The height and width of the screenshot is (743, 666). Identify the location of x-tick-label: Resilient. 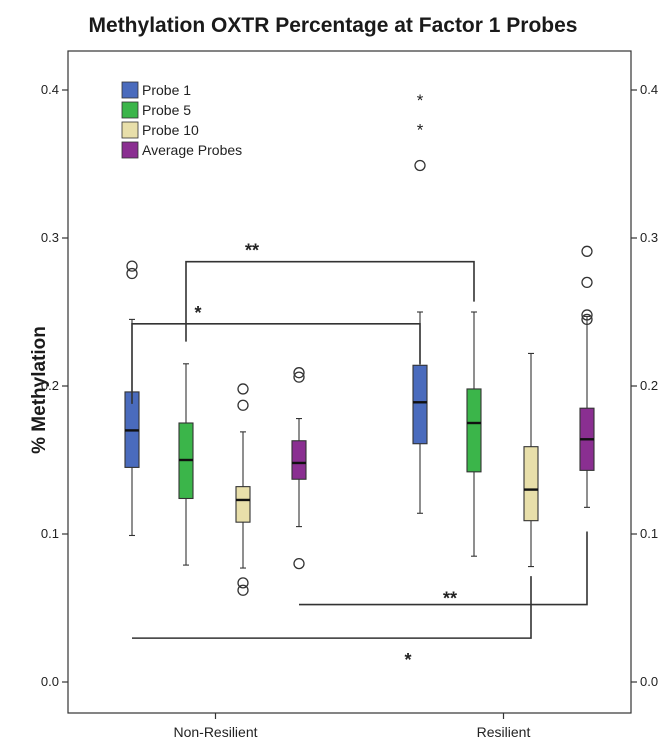
(504, 732).